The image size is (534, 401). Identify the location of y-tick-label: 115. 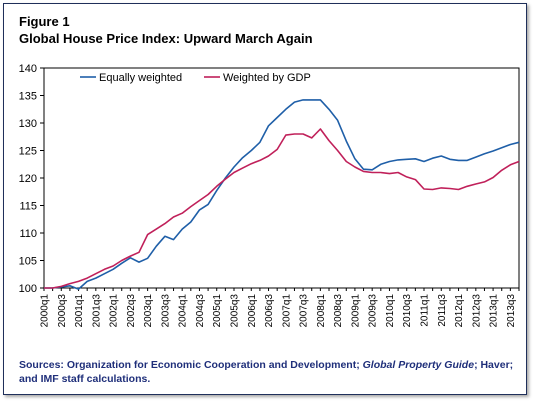
(28, 207).